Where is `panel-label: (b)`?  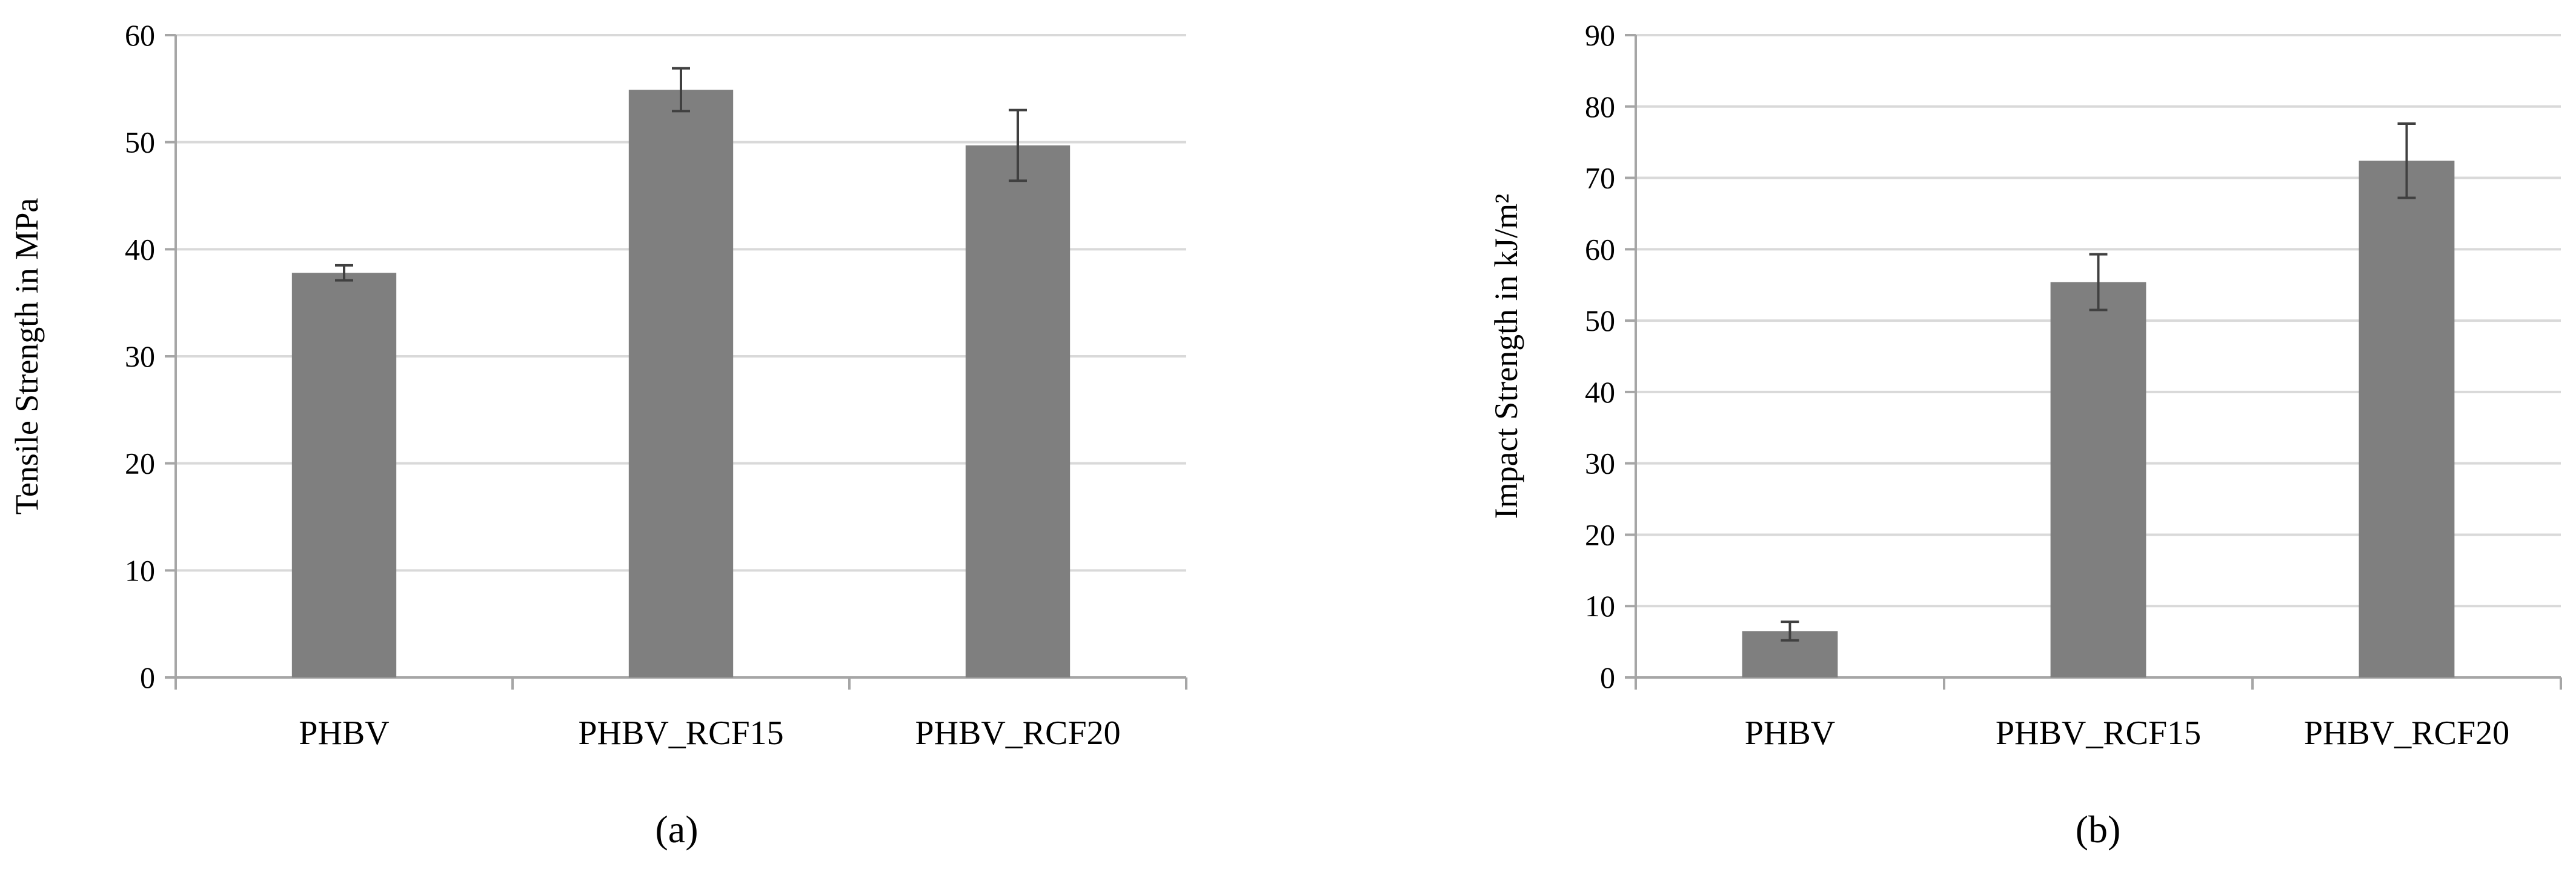
panel-label: (b) is located at coordinates (2098, 830).